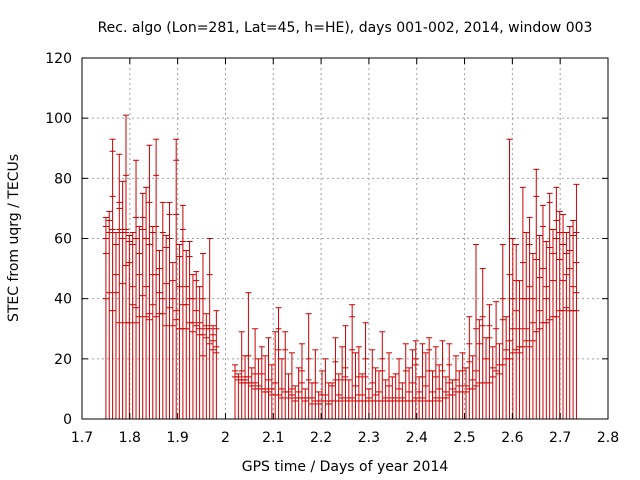 The width and height of the screenshot is (640, 480). Describe the element at coordinates (369, 438) in the screenshot. I see `x-tick-label: 2.3` at that location.